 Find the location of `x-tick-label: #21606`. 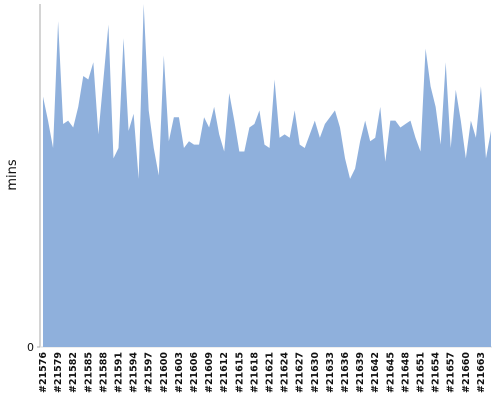

x-tick-label: #21606 is located at coordinates (194, 372).